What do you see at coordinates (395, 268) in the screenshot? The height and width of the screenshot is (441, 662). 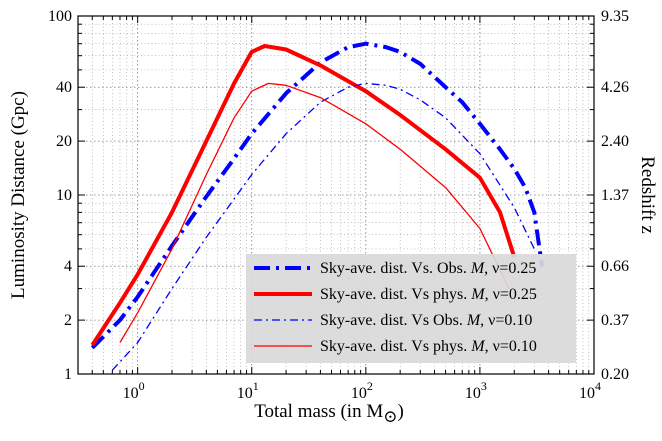 I see `legend-label-prefix: Sky-ave. dist. Vs. Obs.` at bounding box center [395, 268].